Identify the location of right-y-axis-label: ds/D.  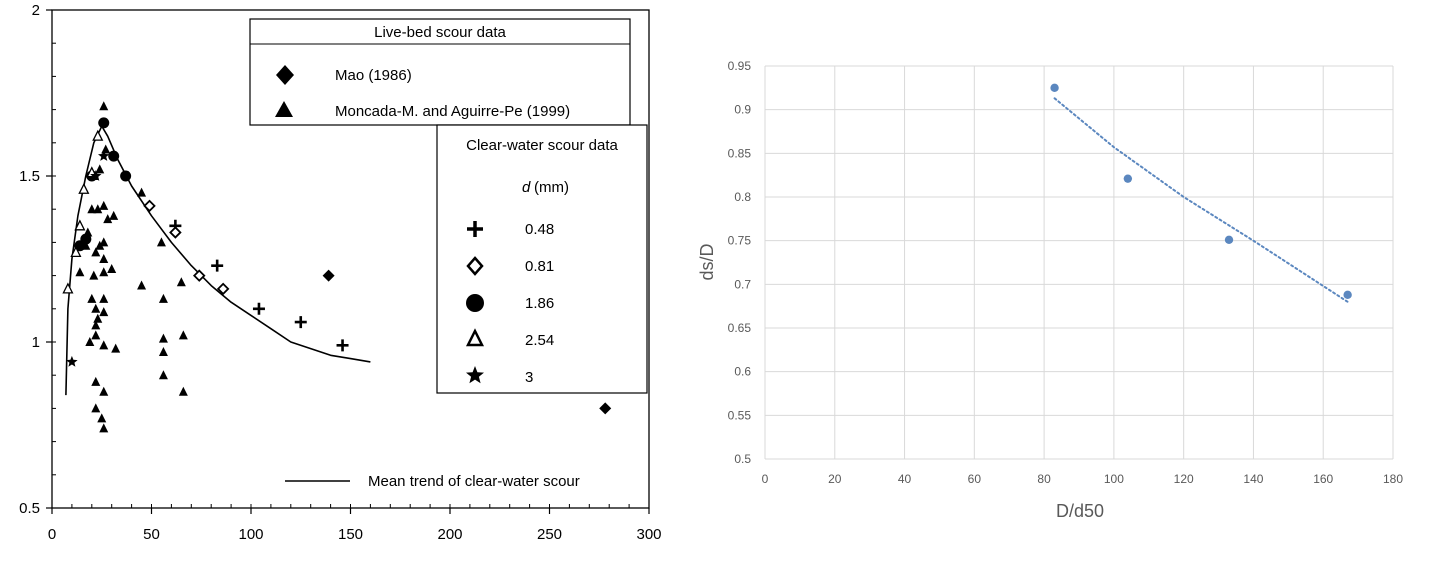
(707, 261).